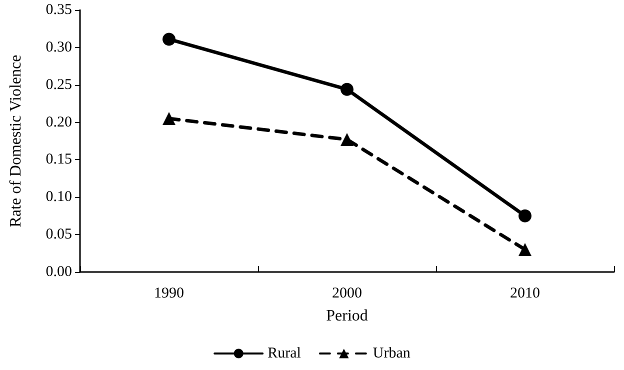 This screenshot has width=624, height=370. Describe the element at coordinates (169, 294) in the screenshot. I see `x-tick-label: 1990` at that location.